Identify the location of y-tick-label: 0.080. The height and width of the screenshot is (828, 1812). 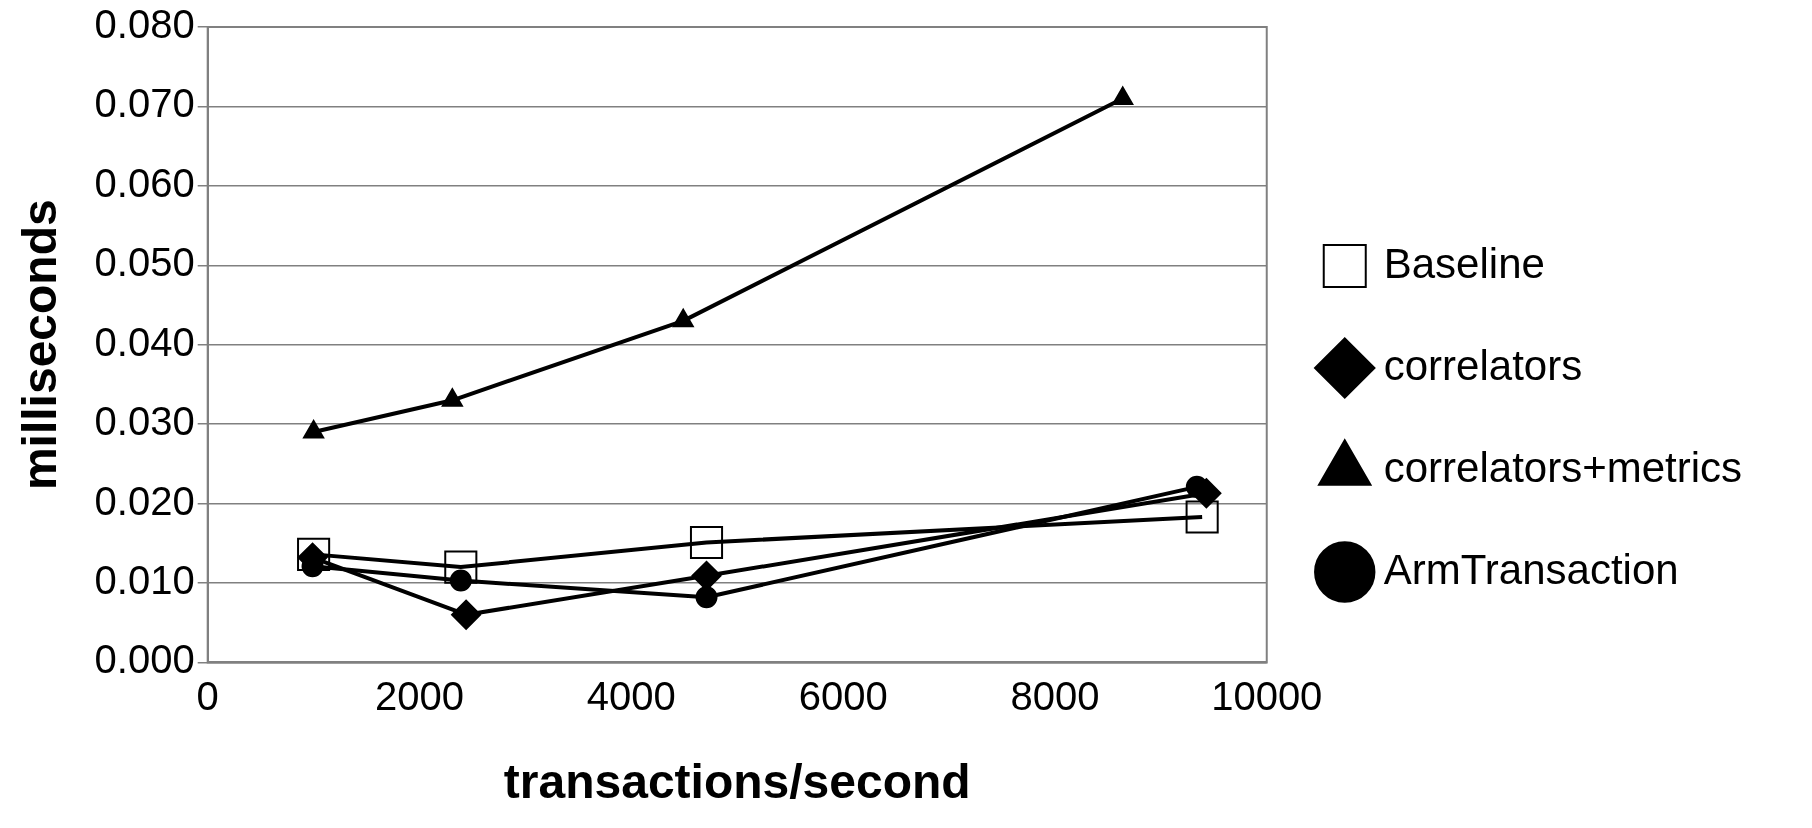
(144, 24).